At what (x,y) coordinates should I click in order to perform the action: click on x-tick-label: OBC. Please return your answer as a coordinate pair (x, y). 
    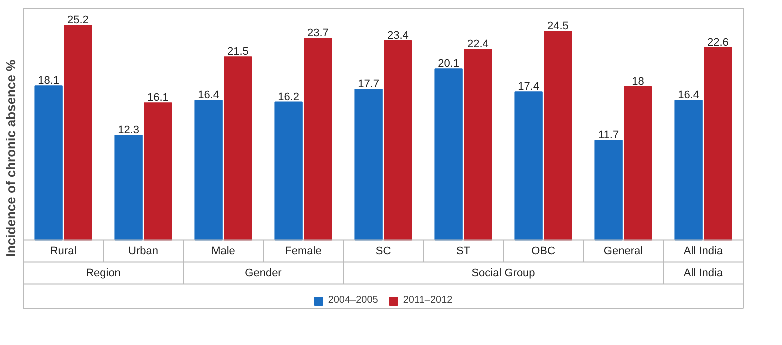
    Looking at the image, I should click on (544, 251).